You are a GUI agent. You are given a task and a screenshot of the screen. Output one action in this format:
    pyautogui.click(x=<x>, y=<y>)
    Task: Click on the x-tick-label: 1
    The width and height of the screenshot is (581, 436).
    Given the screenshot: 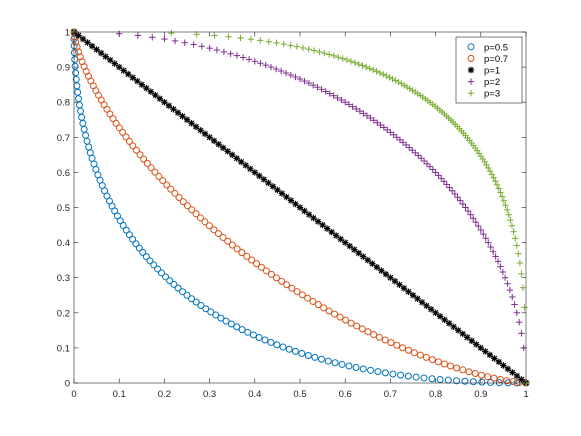 What is the action you would take?
    pyautogui.click(x=525, y=394)
    